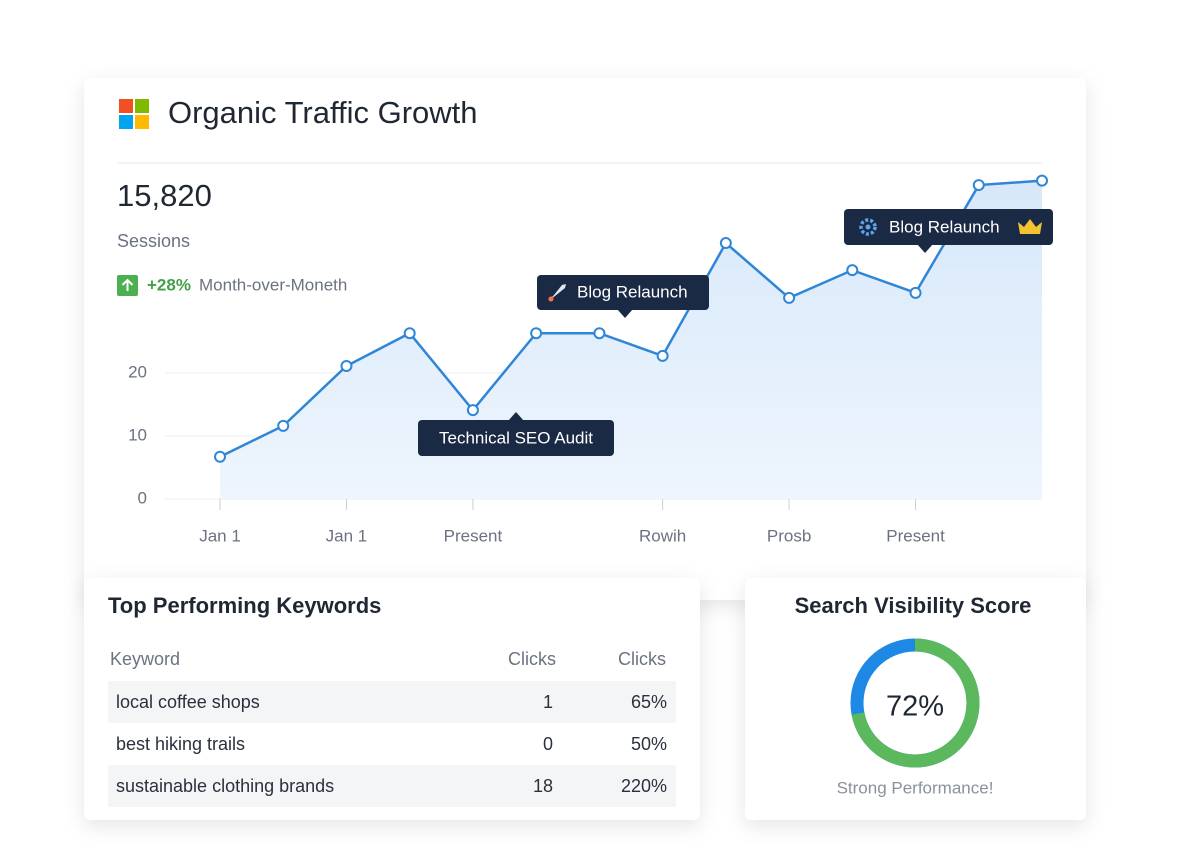 The width and height of the screenshot is (1184, 864). Describe the element at coordinates (180, 744) in the screenshot. I see `cell: best hiking trails` at that location.